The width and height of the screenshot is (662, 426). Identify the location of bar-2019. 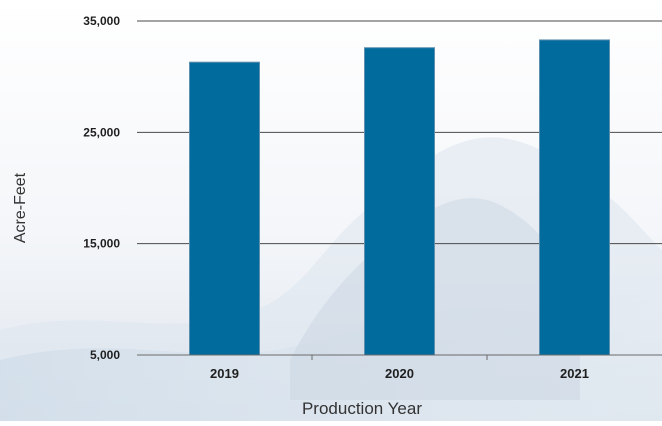
(224, 208).